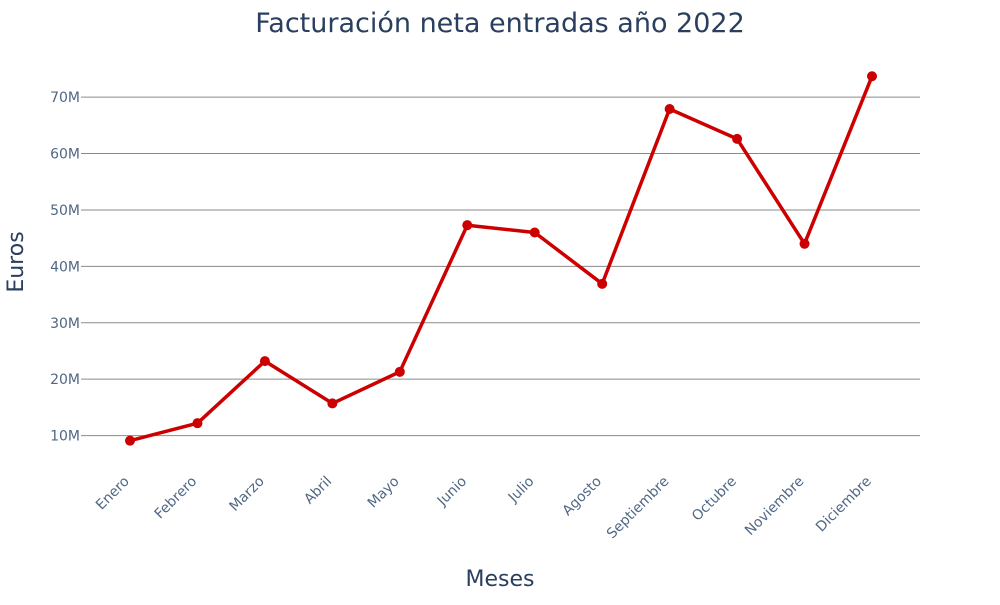 This screenshot has width=1000, height=605. Describe the element at coordinates (638, 508) in the screenshot. I see `x-tick-label: Septiembre` at that location.